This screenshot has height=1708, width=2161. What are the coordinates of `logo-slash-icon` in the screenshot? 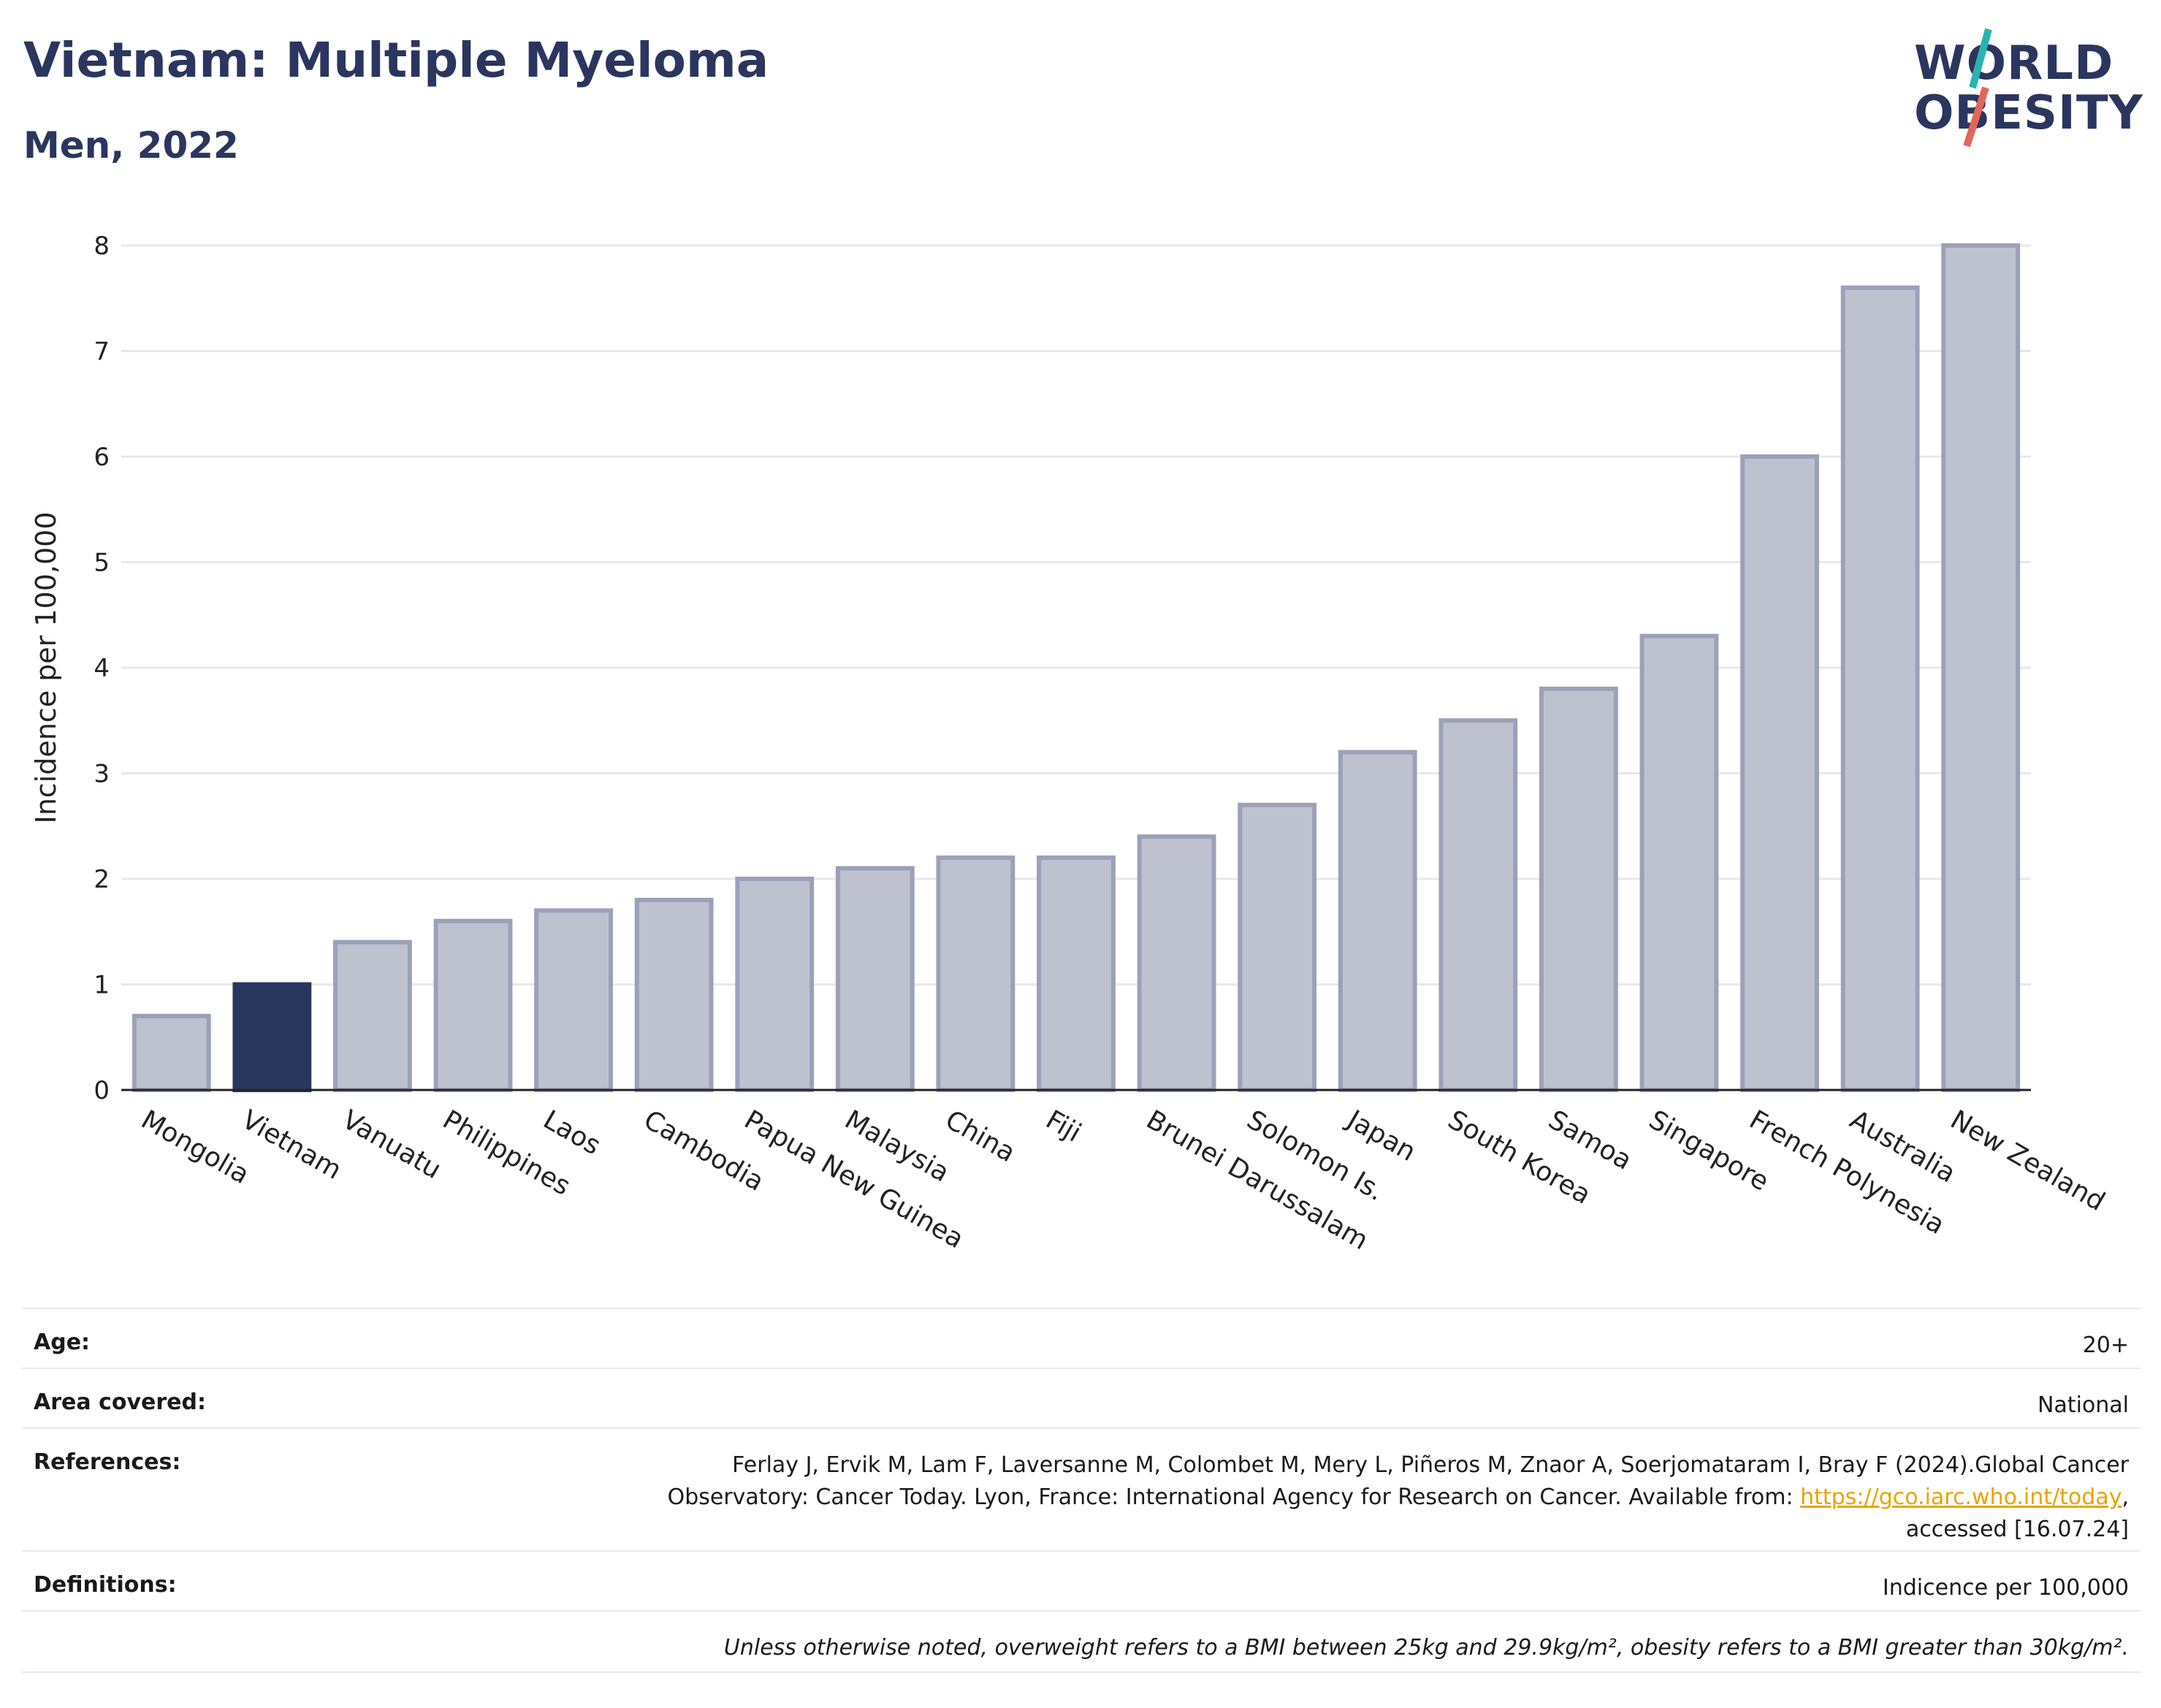 It's located at (1977, 88).